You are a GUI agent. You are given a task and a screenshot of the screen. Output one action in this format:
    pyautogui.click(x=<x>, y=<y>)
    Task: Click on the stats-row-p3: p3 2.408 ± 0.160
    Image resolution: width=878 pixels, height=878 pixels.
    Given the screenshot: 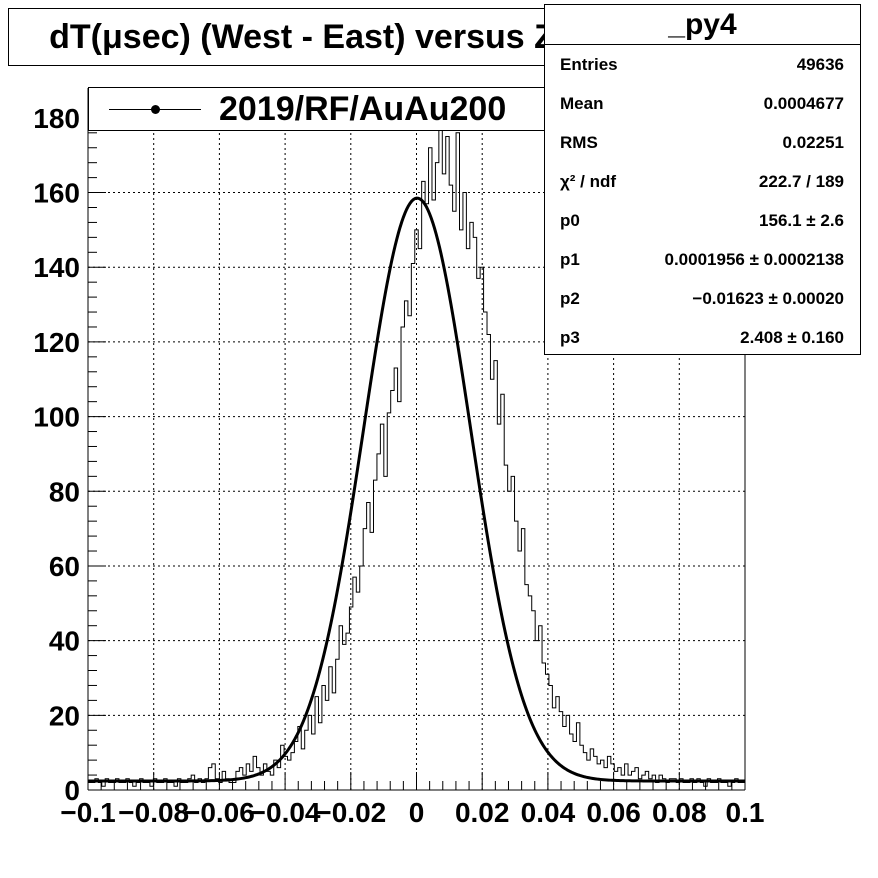 What is the action you would take?
    pyautogui.click(x=702, y=337)
    